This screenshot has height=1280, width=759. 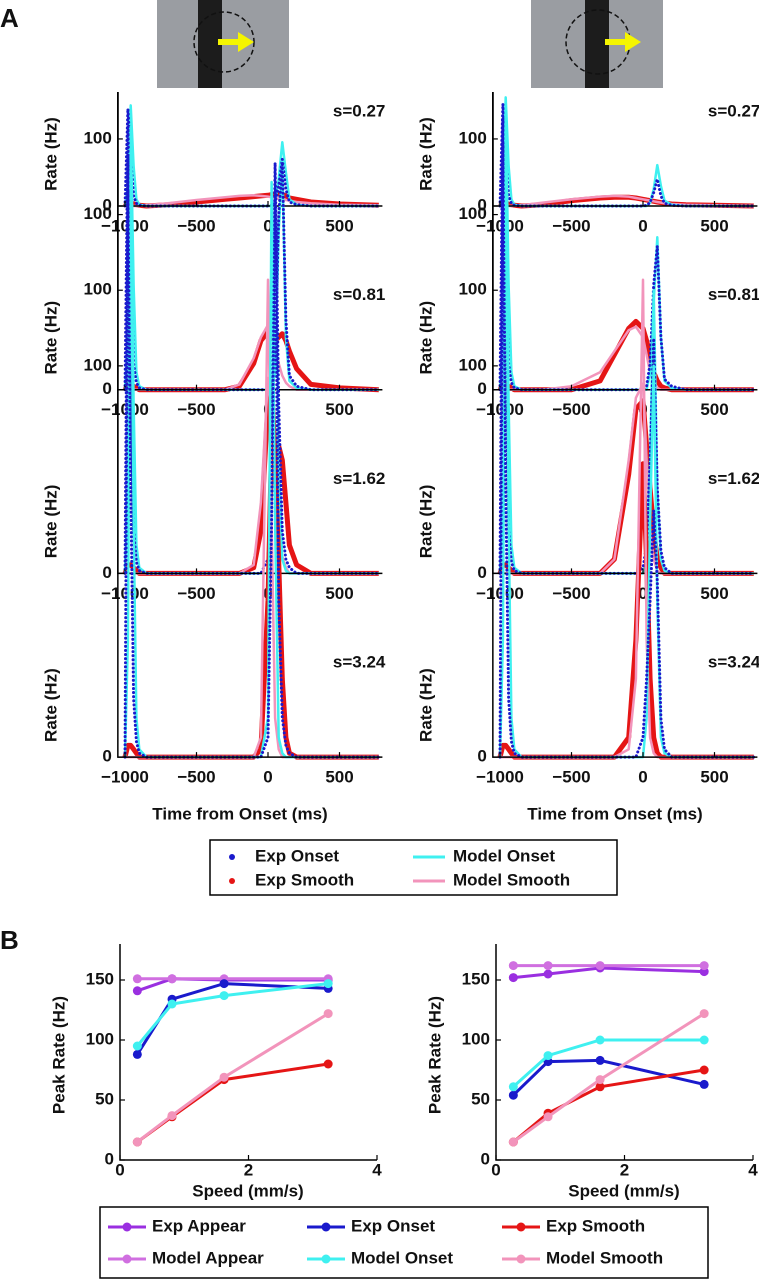 What do you see at coordinates (623, 1190) in the screenshot?
I see `x-axis-label: Speed (mm/s)` at bounding box center [623, 1190].